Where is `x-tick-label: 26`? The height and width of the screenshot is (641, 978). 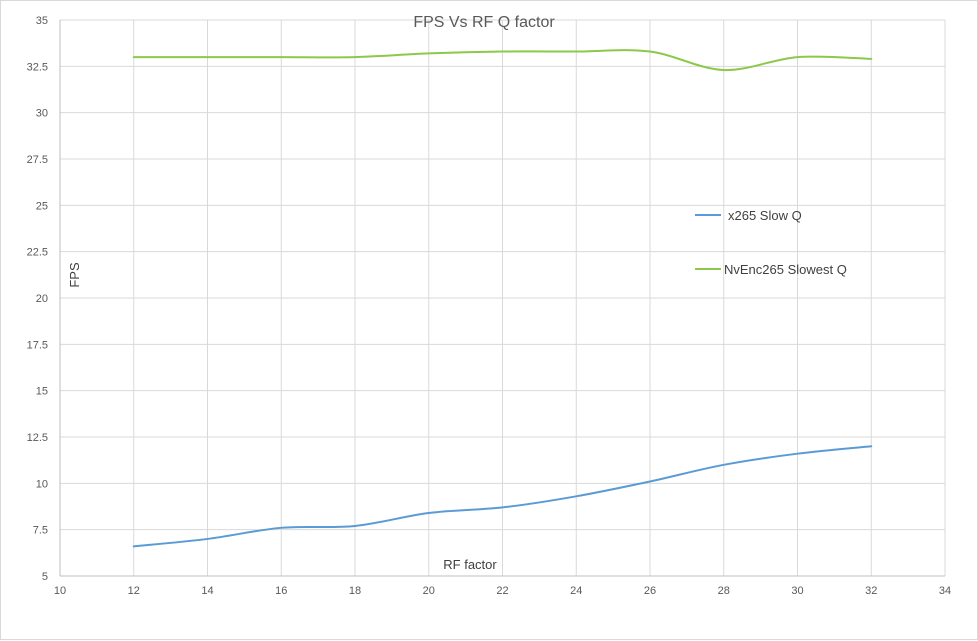
x-tick-label: 26 is located at coordinates (650, 591).